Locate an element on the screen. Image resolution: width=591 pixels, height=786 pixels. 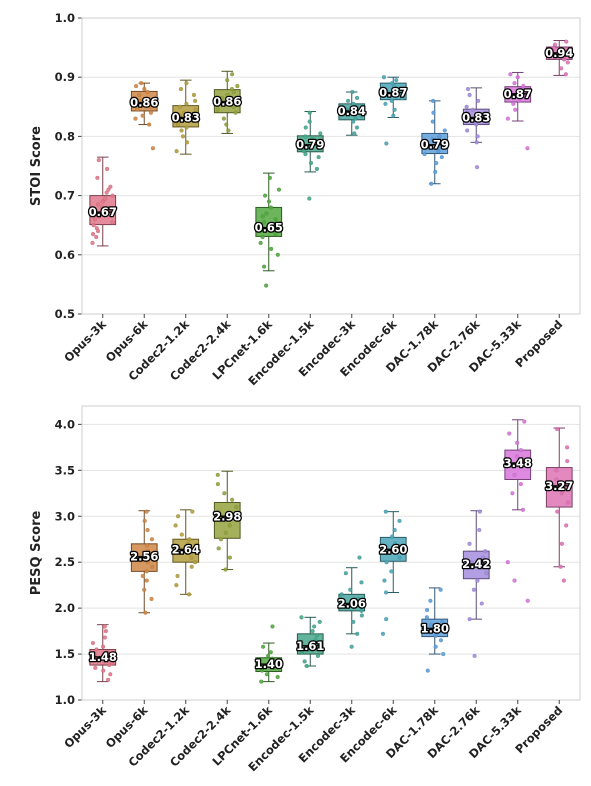
y-tick-label: 4.0 is located at coordinates (65, 424).